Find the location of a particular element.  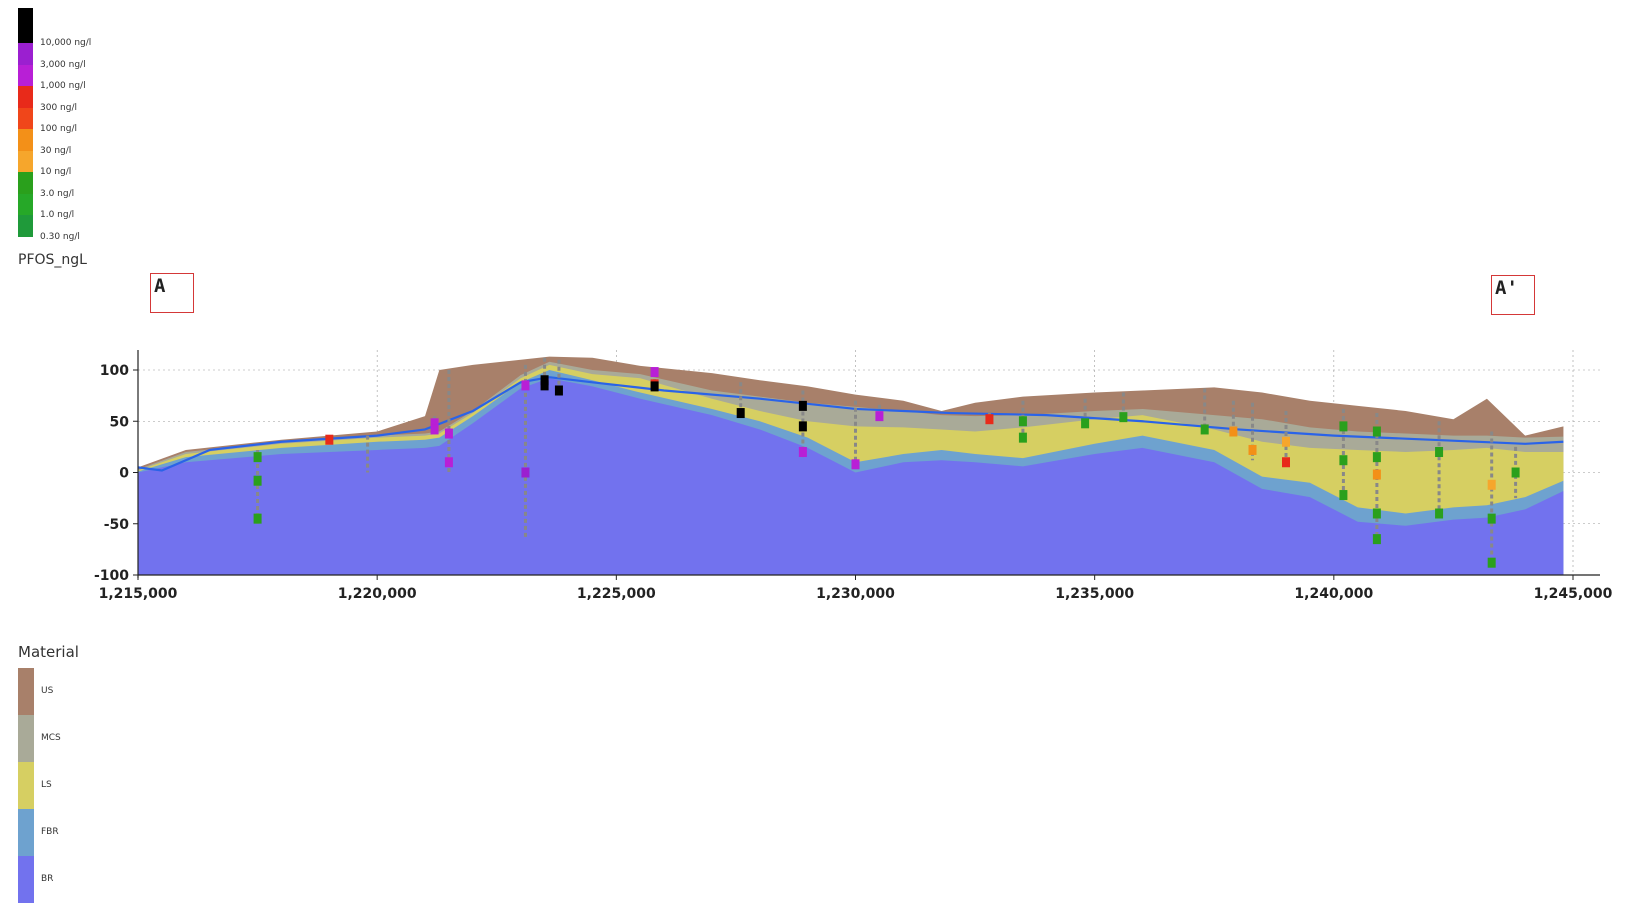

y-tick-label: 100 is located at coordinates (114, 371).